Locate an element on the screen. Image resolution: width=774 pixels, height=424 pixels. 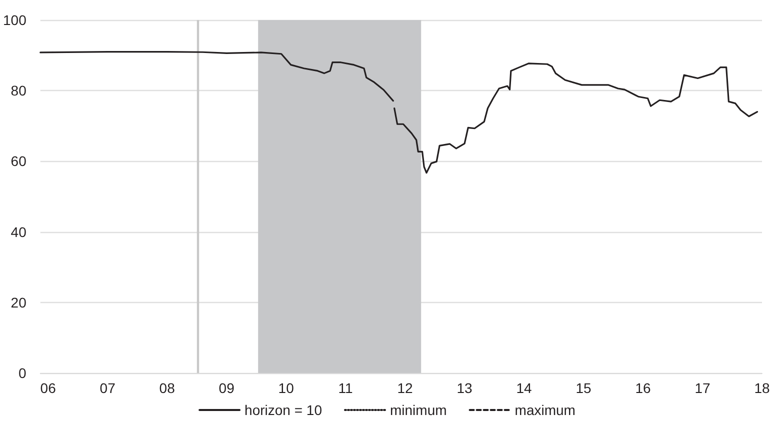
x-tick-label: 18 is located at coordinates (762, 388).